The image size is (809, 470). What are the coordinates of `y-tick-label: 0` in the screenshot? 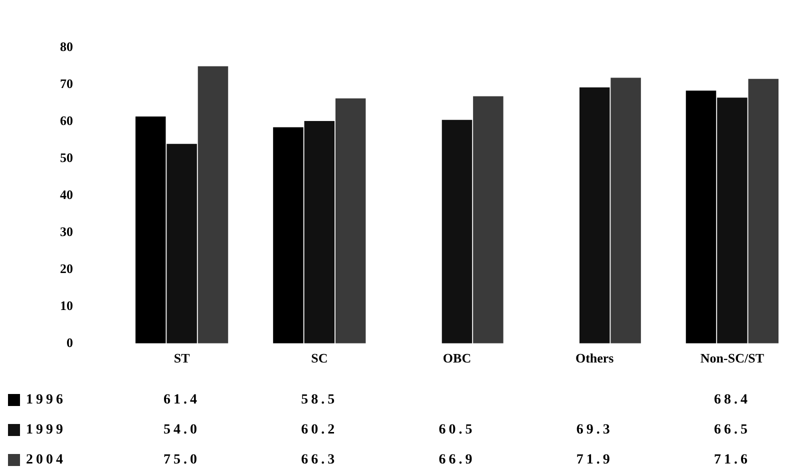 It's located at (69, 342).